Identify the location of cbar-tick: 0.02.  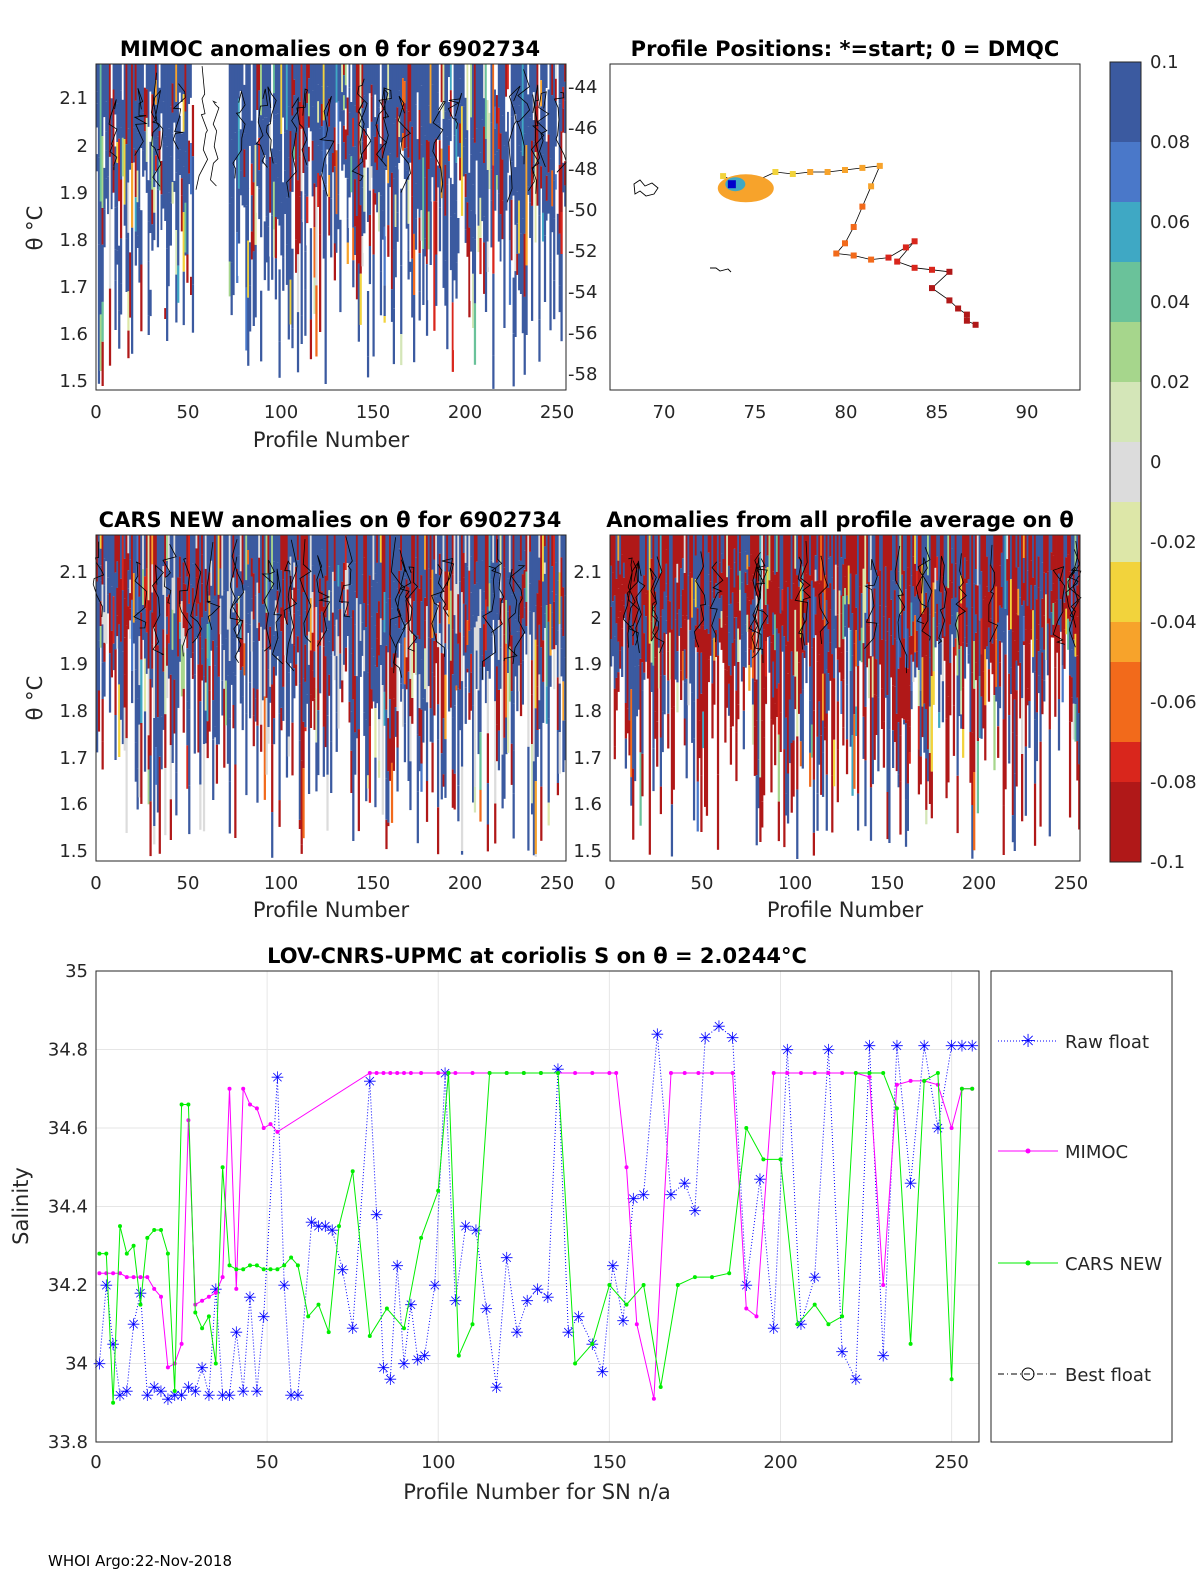
(1170, 382).